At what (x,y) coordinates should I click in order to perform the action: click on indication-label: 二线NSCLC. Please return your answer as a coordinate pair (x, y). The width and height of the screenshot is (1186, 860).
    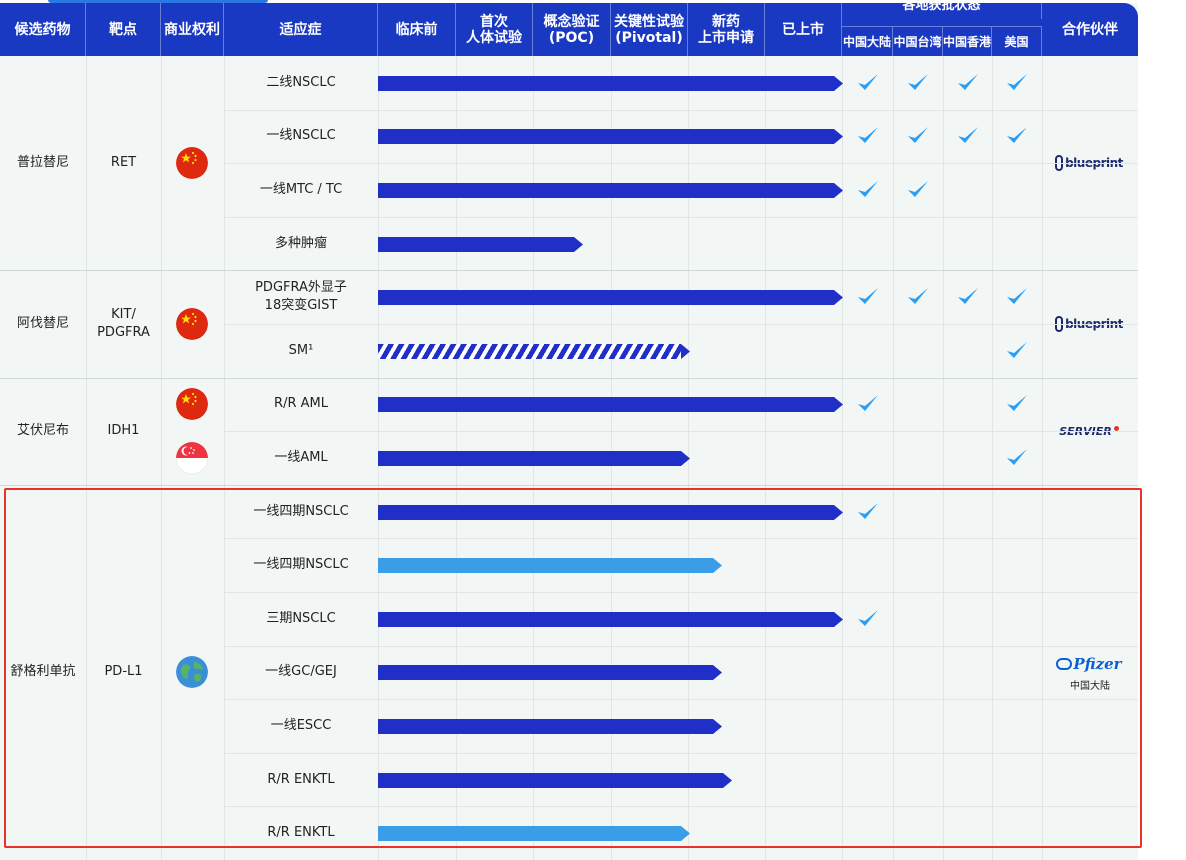
    Looking at the image, I should click on (301, 82).